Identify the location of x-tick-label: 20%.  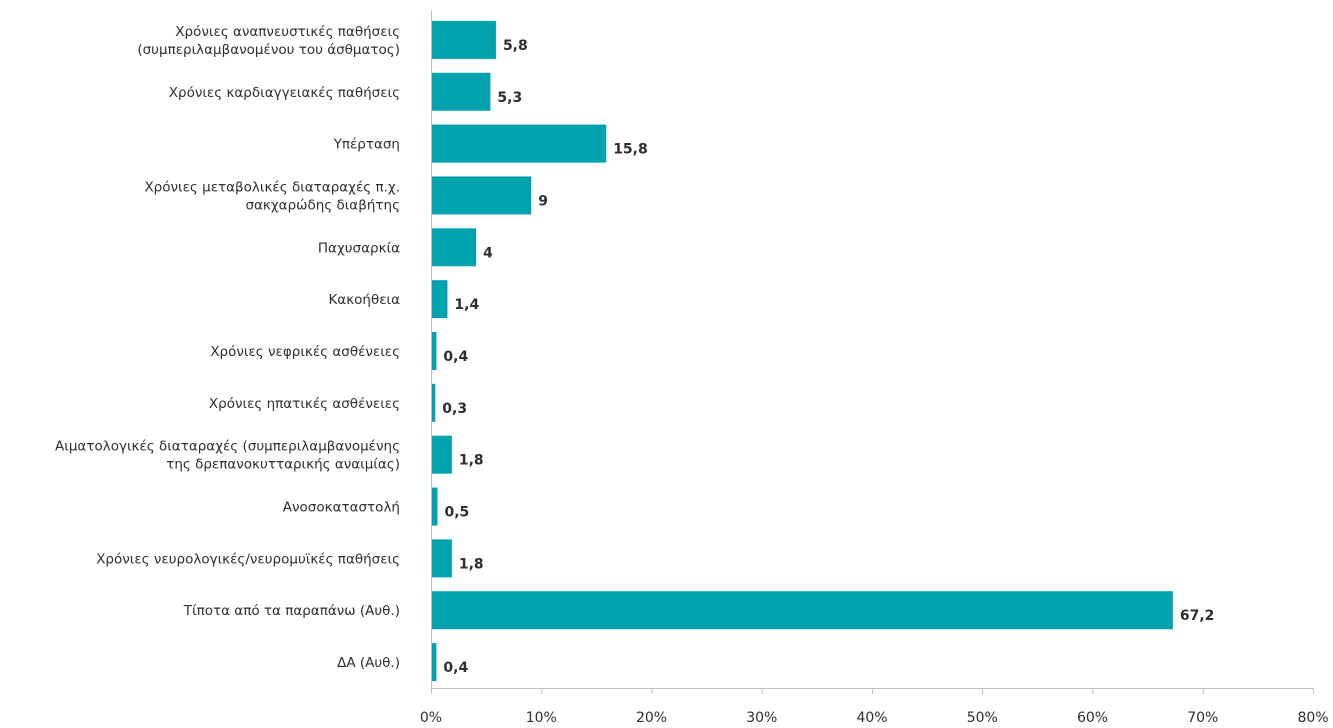
(651, 718).